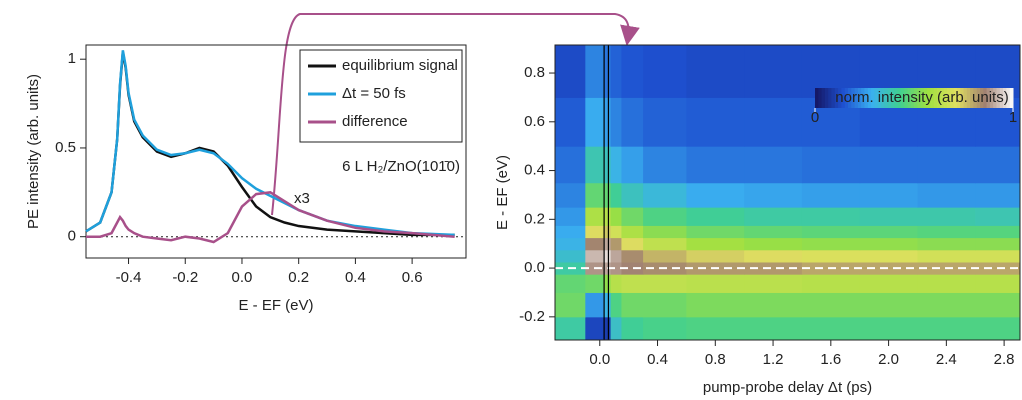  I want to click on y-tick-label: 0.4, so click(534, 170).